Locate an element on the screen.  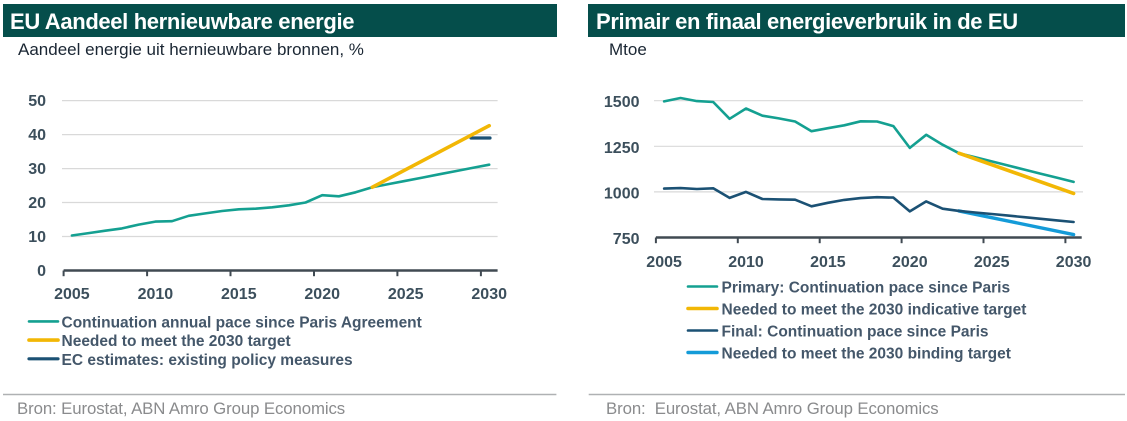
svg-text:Needed to meet the 2030 bindin: Needed to meet the 2030 binding target is located at coordinates (866, 354).